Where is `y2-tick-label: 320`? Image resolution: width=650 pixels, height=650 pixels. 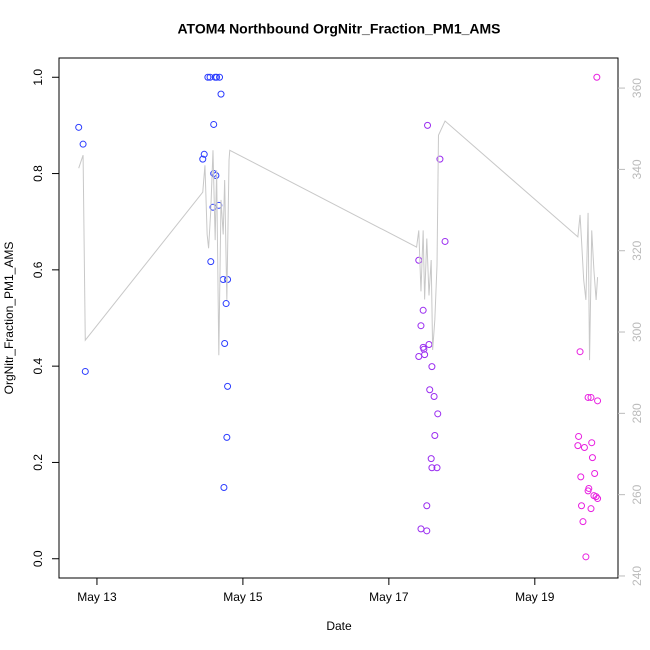 y2-tick-label: 320 is located at coordinates (637, 250).